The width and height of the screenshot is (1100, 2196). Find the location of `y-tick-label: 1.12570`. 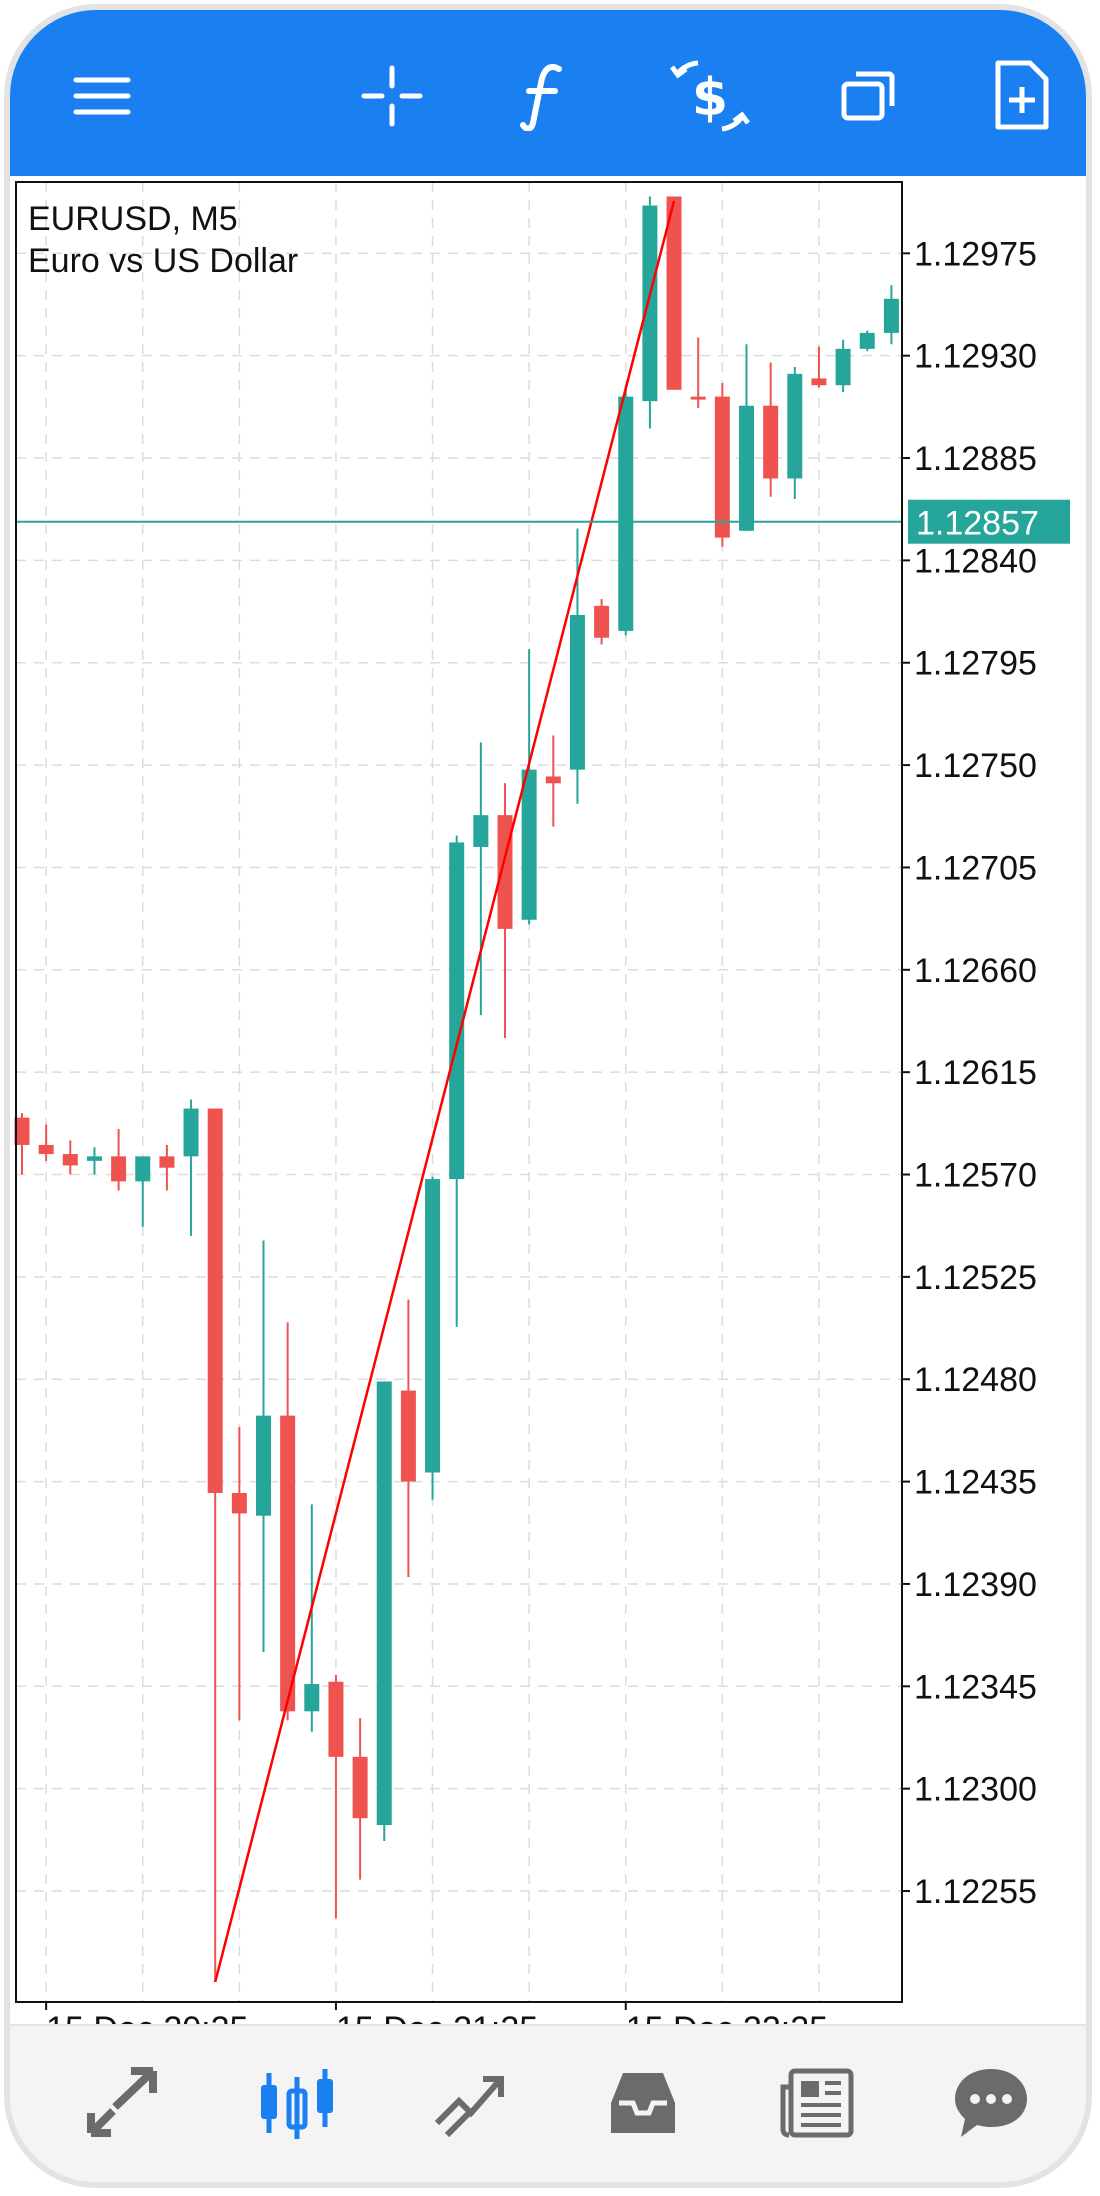

y-tick-label: 1.12570 is located at coordinates (975, 1176).